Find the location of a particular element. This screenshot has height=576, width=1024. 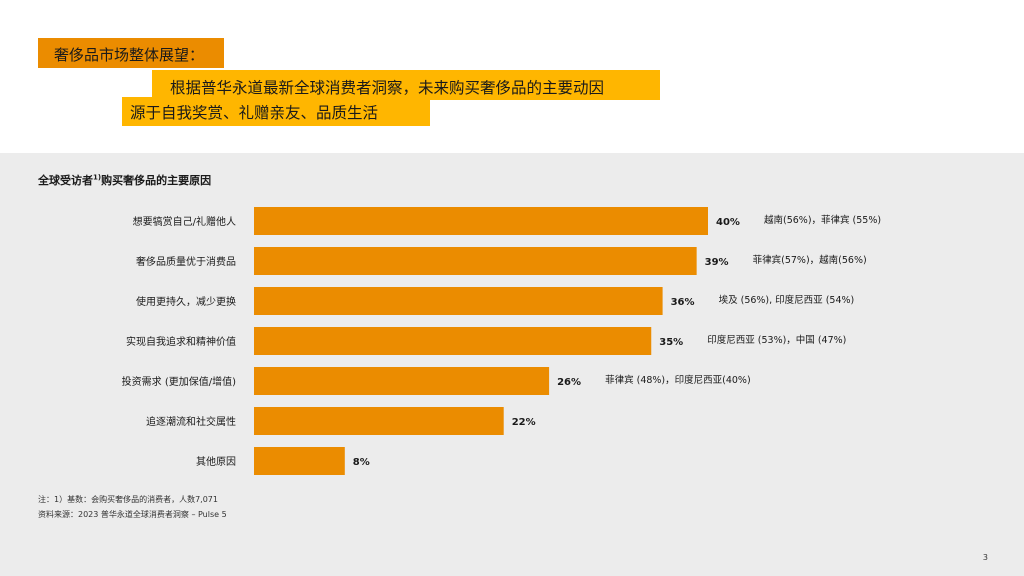

chart-title-main: 全球受访者 is located at coordinates (65, 180).